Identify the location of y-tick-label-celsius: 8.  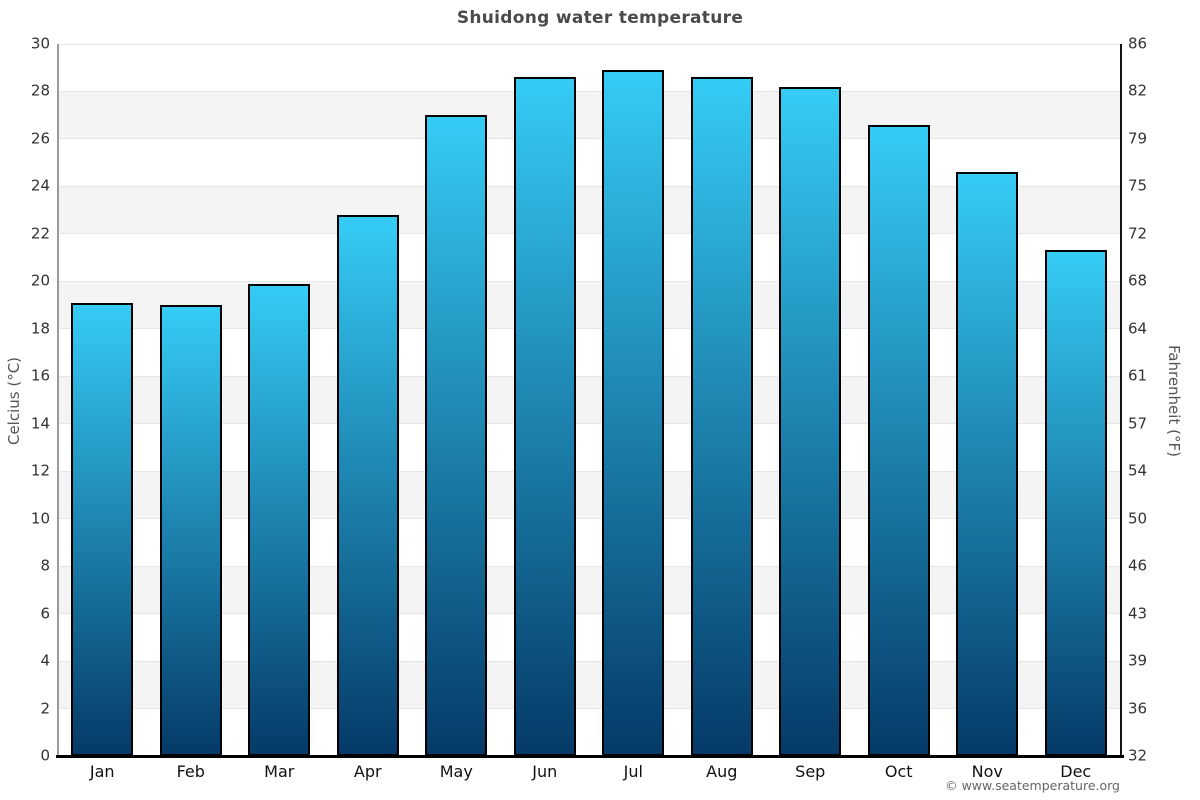
(45, 565).